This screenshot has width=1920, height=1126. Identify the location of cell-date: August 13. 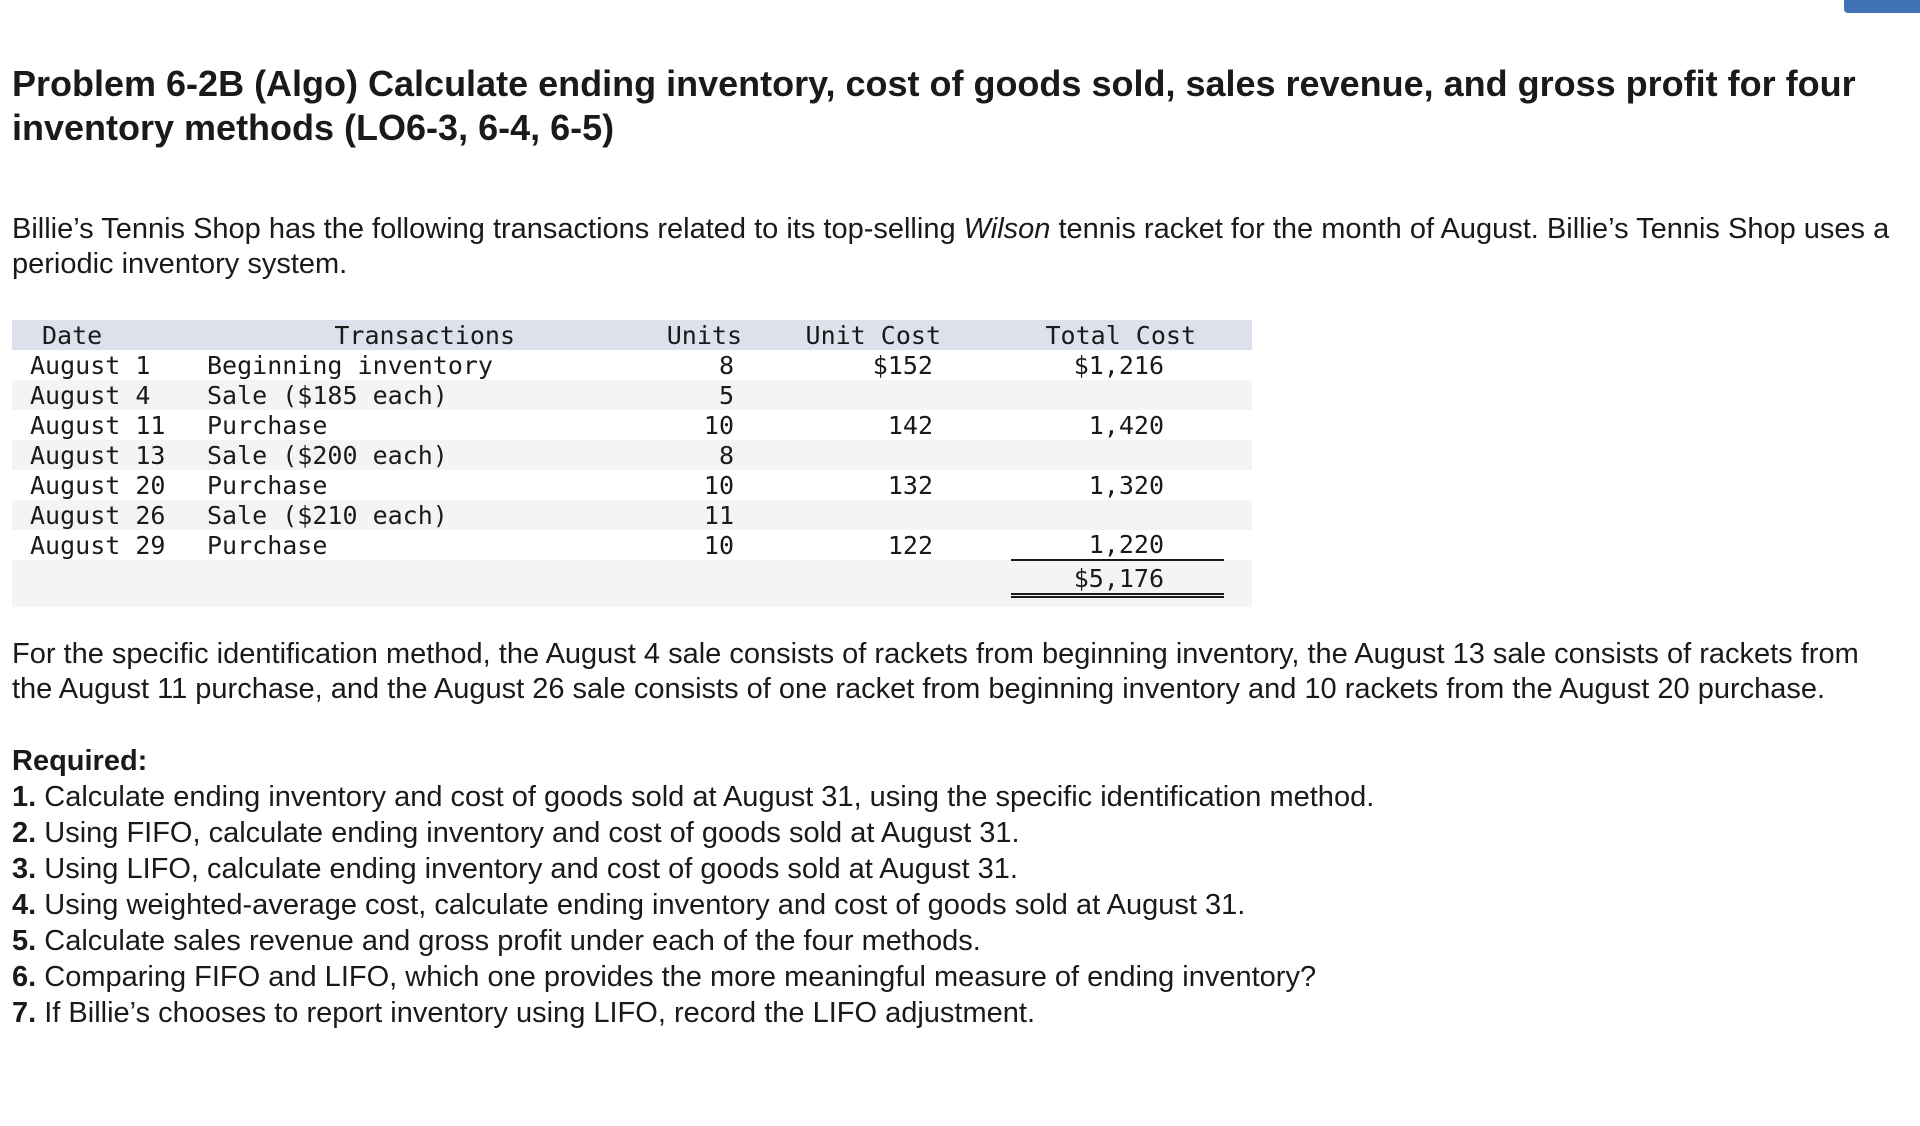
(98, 455).